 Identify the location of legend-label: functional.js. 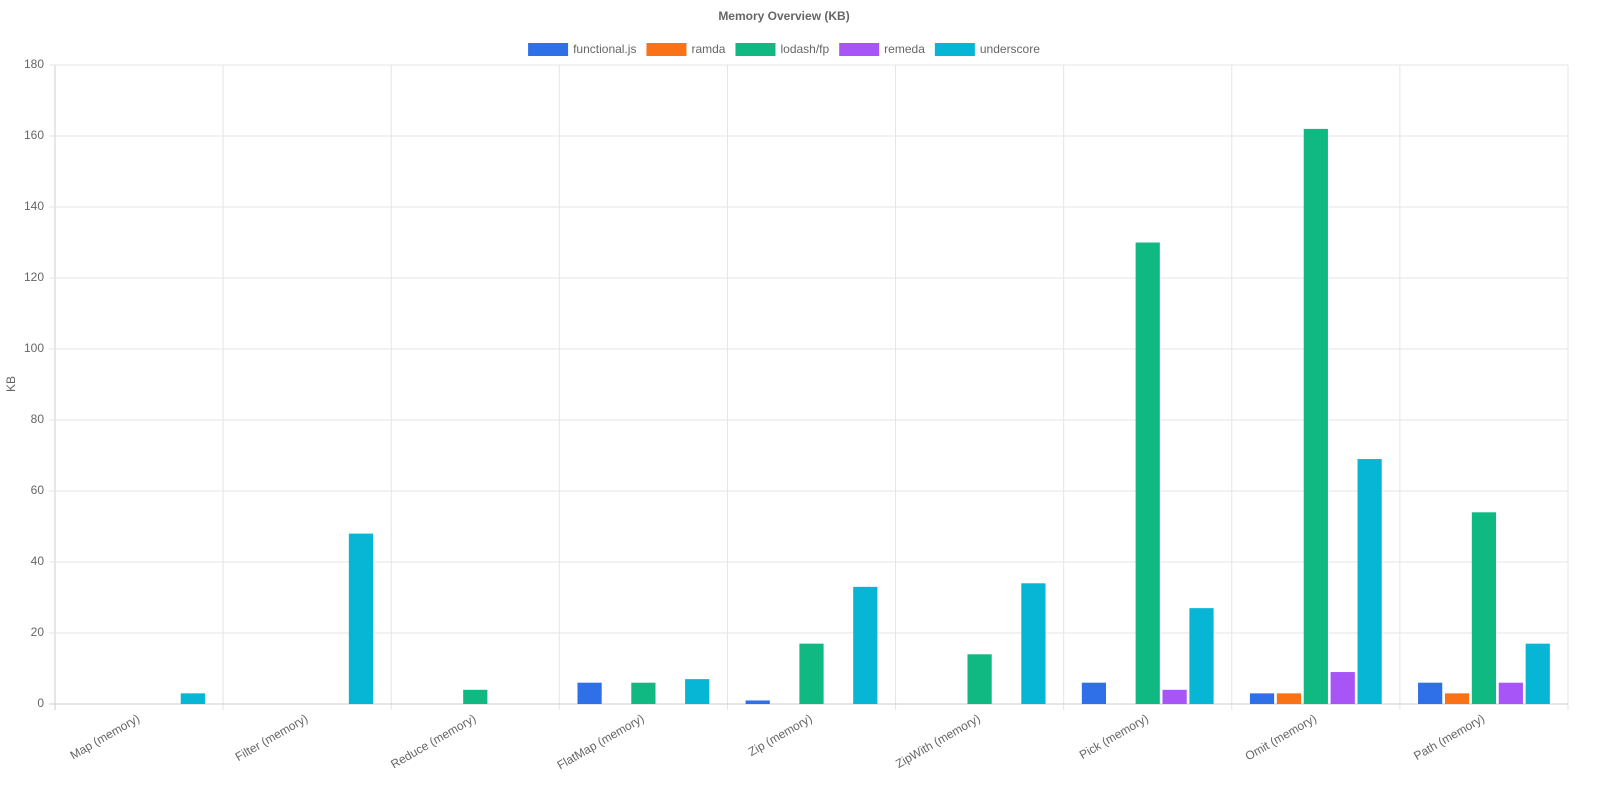
(604, 49).